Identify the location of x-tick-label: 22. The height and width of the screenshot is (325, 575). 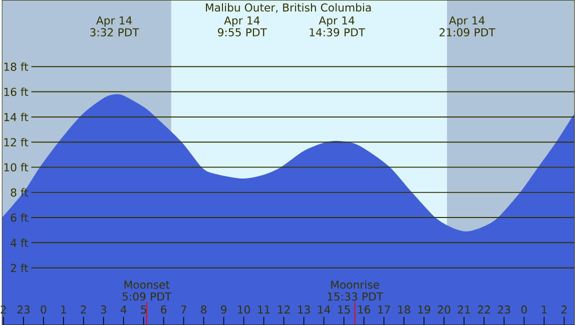
(484, 309).